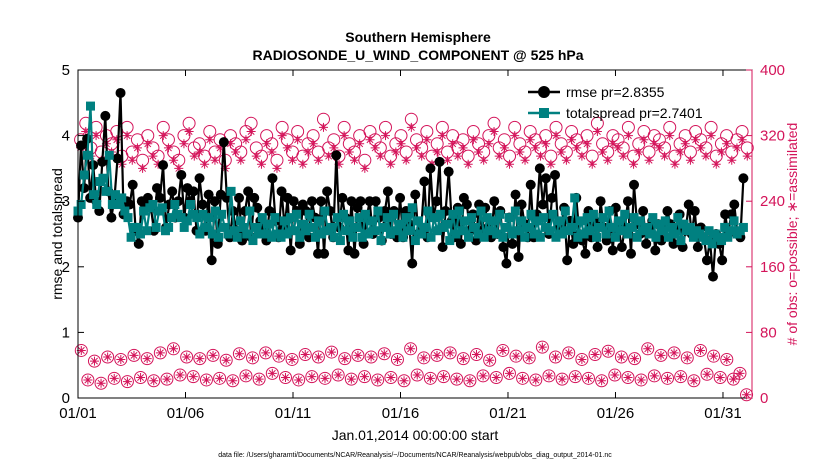  Describe the element at coordinates (66, 136) in the screenshot. I see `y-tick-label: 4` at that location.